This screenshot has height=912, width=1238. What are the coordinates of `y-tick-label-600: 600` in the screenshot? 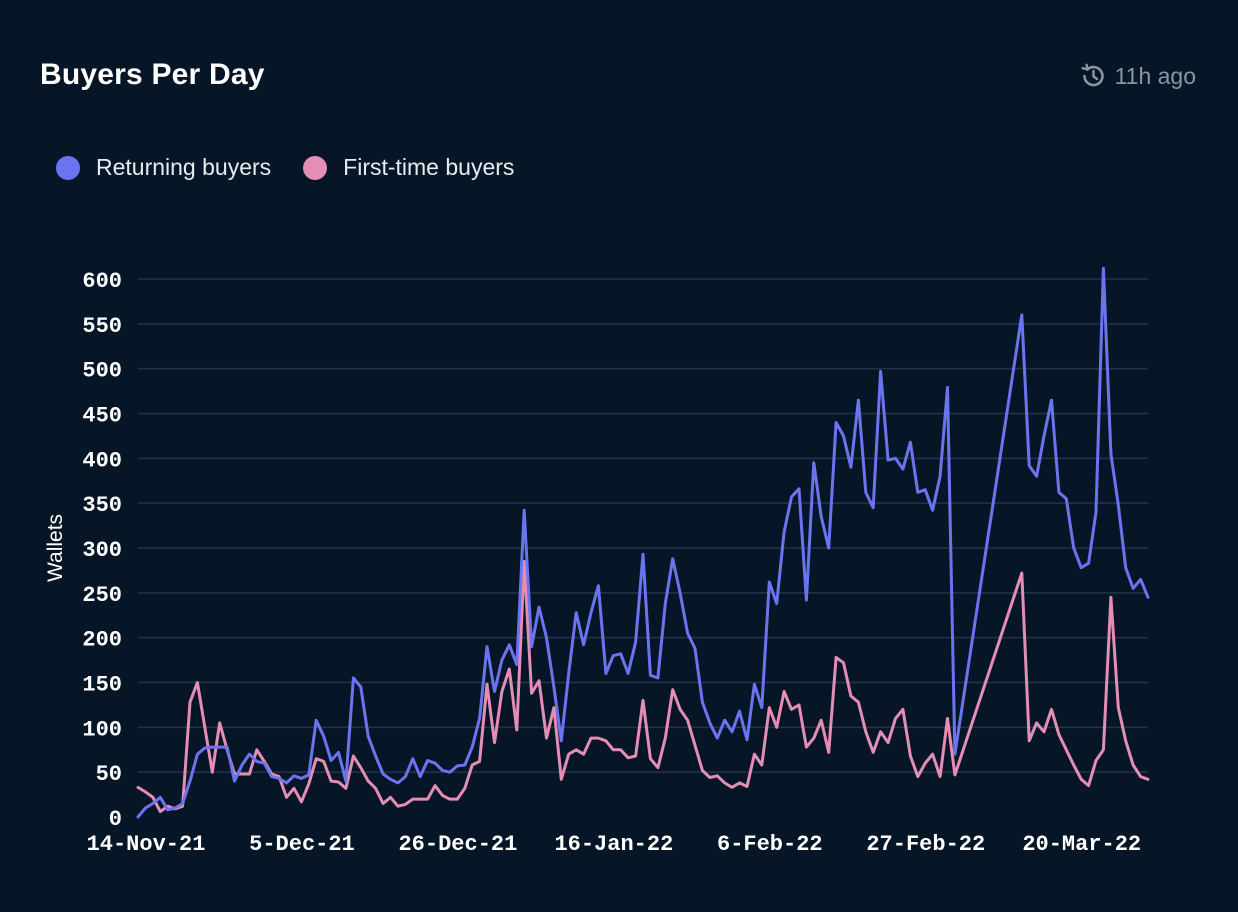 It's located at (102, 281).